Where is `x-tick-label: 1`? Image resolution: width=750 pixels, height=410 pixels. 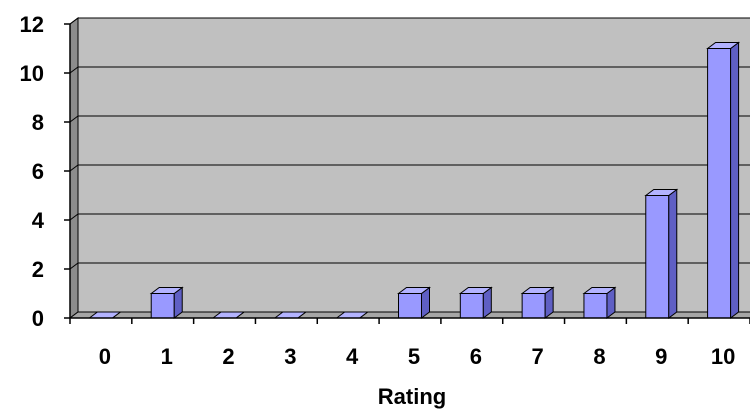 x-tick-label: 1 is located at coordinates (167, 356).